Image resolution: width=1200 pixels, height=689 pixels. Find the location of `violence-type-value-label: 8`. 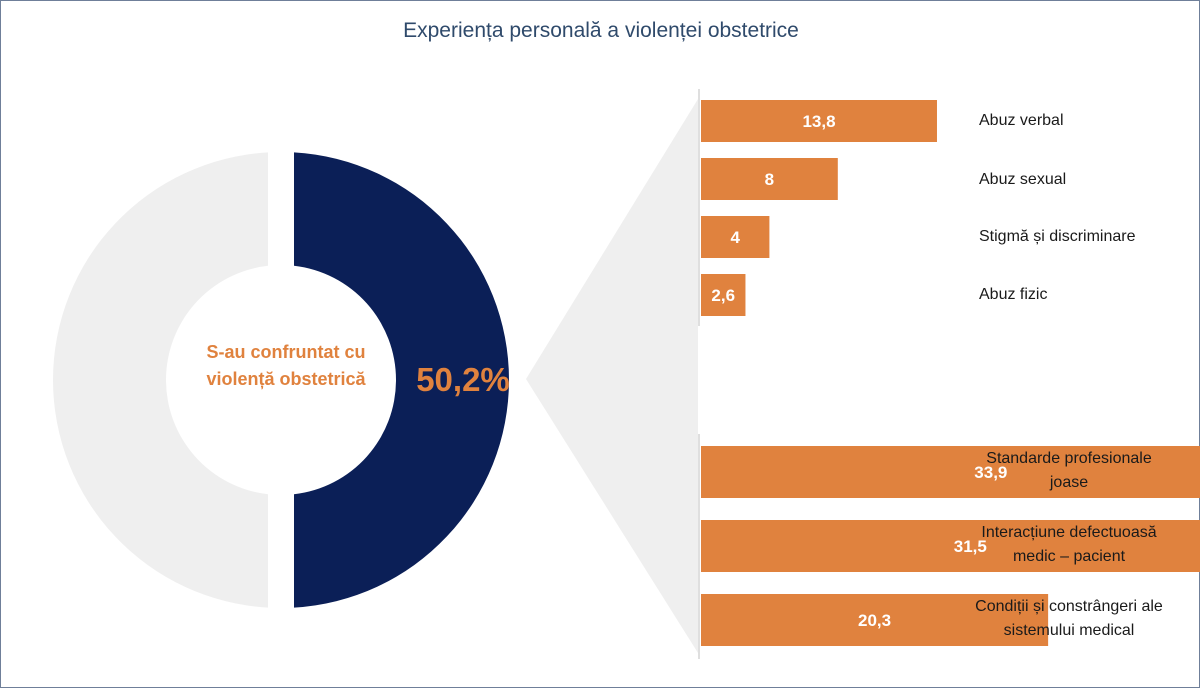

violence-type-value-label: 8 is located at coordinates (769, 179).